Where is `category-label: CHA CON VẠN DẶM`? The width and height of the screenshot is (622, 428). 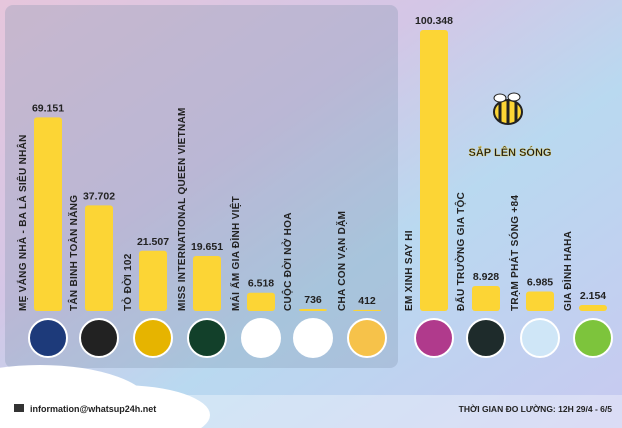
category-label: CHA CON VẠN DẶM is located at coordinates (341, 261).